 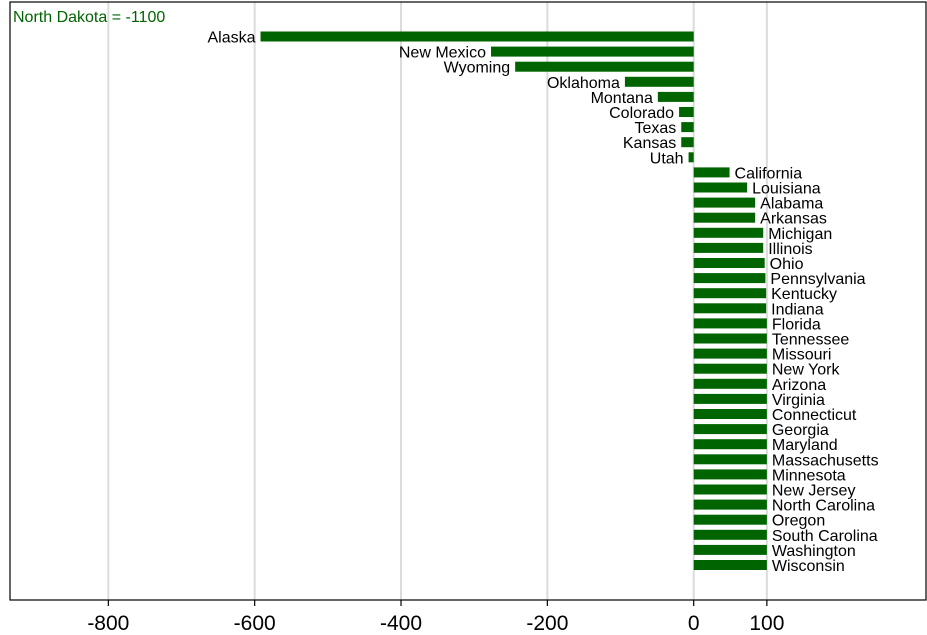 I want to click on bar-label: Oklahoma, so click(x=583, y=83).